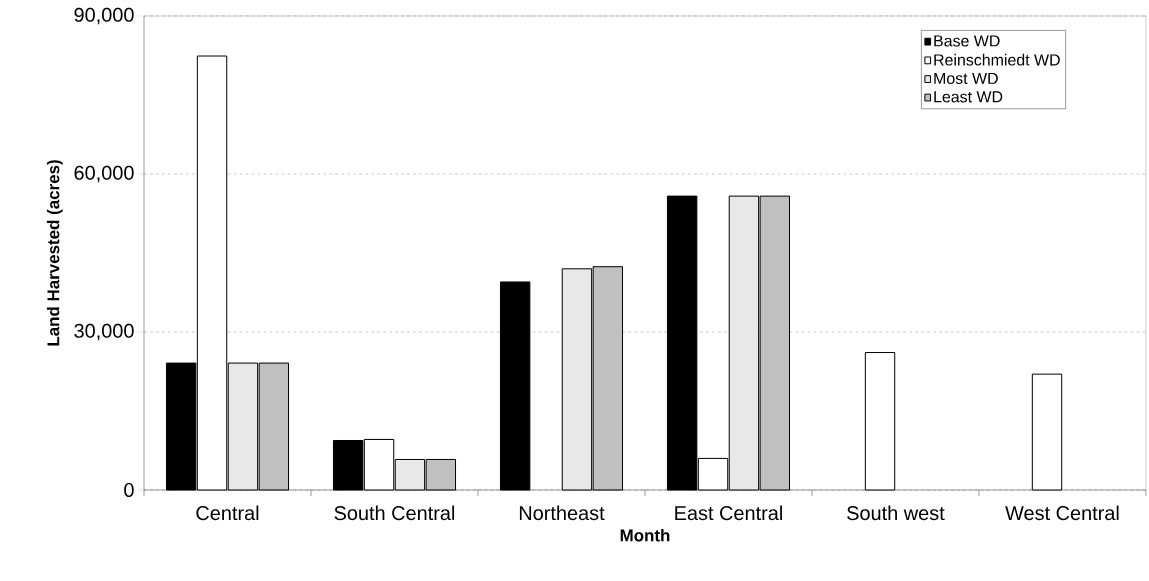 Image resolution: width=1149 pixels, height=581 pixels. What do you see at coordinates (645, 535) in the screenshot?
I see `x-axis-title: Month` at bounding box center [645, 535].